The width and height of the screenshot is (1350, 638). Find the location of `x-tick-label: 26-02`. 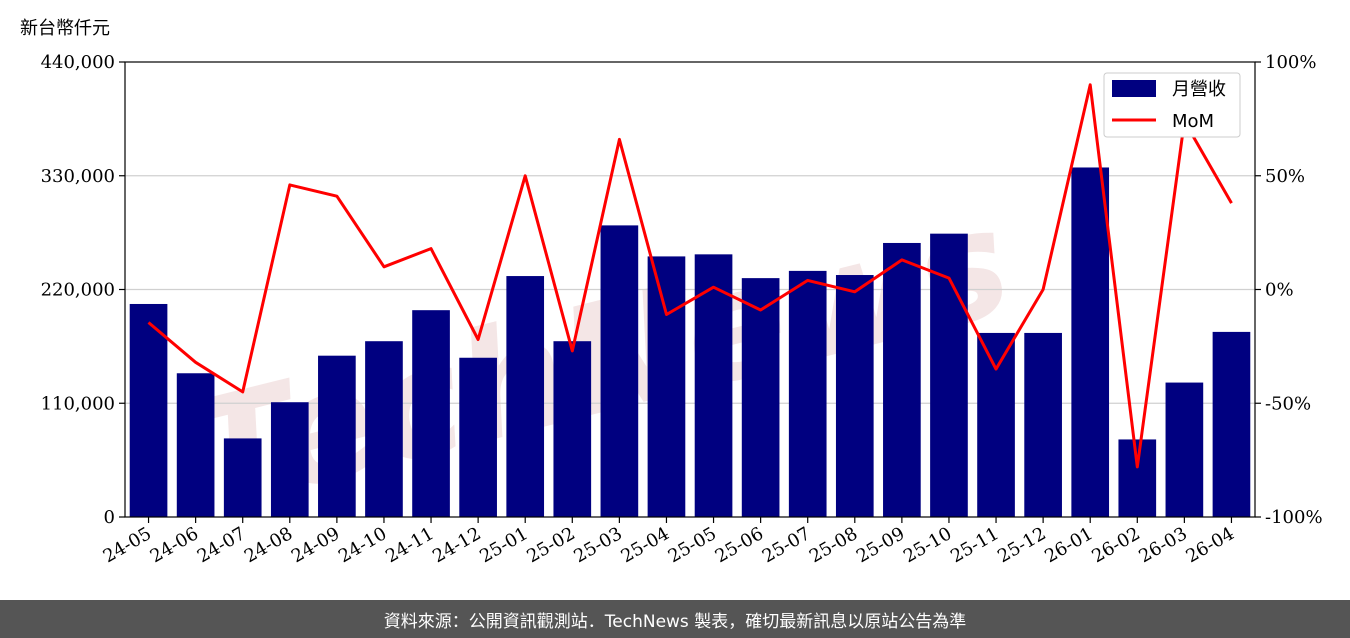

x-tick-label: 26-02 is located at coordinates (1115, 545).